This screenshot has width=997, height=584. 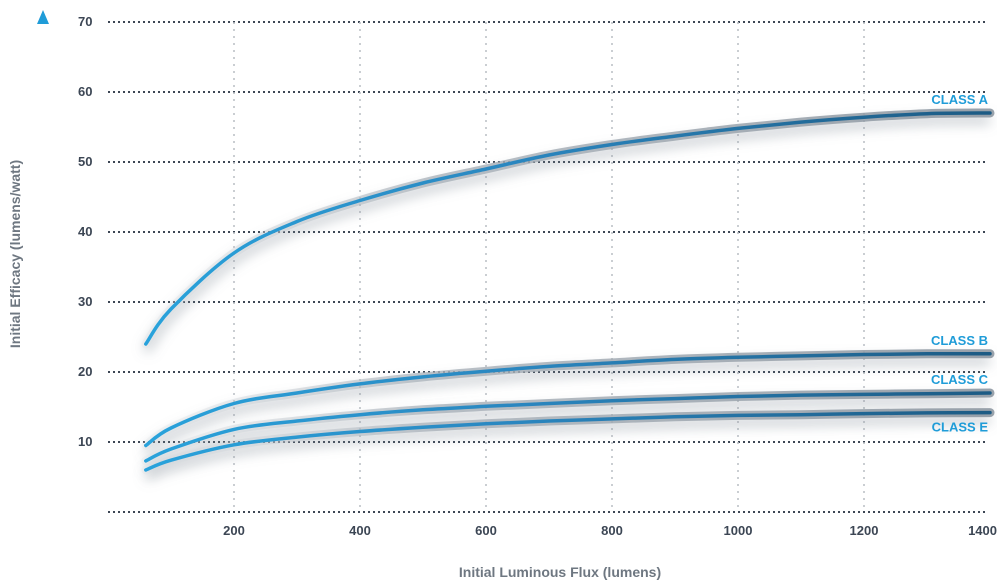 I want to click on x-tick-label: 400, so click(x=360, y=530).